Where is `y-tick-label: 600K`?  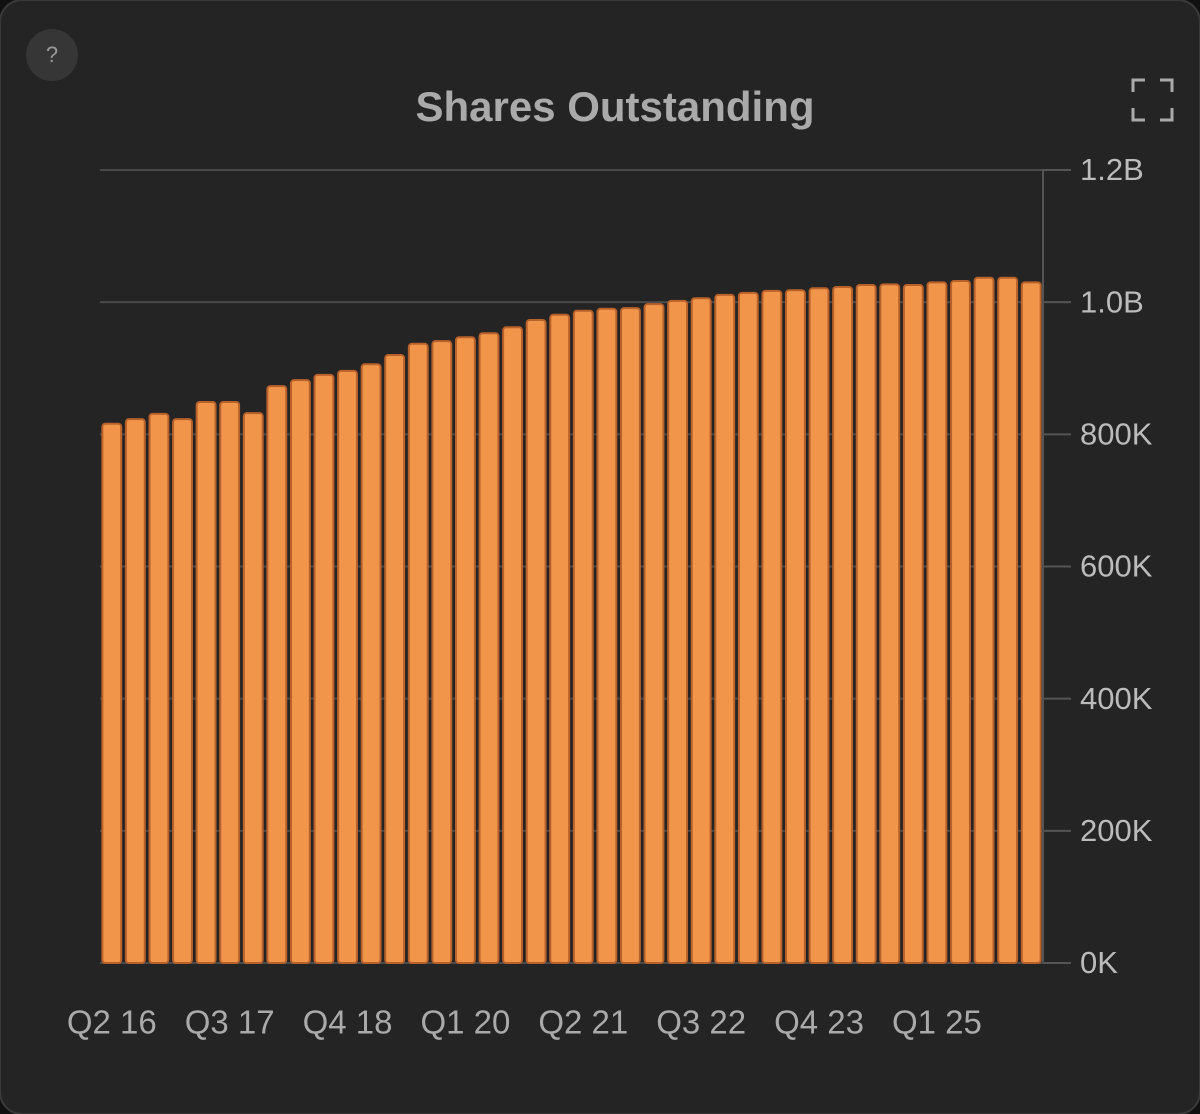 y-tick-label: 600K is located at coordinates (1116, 566).